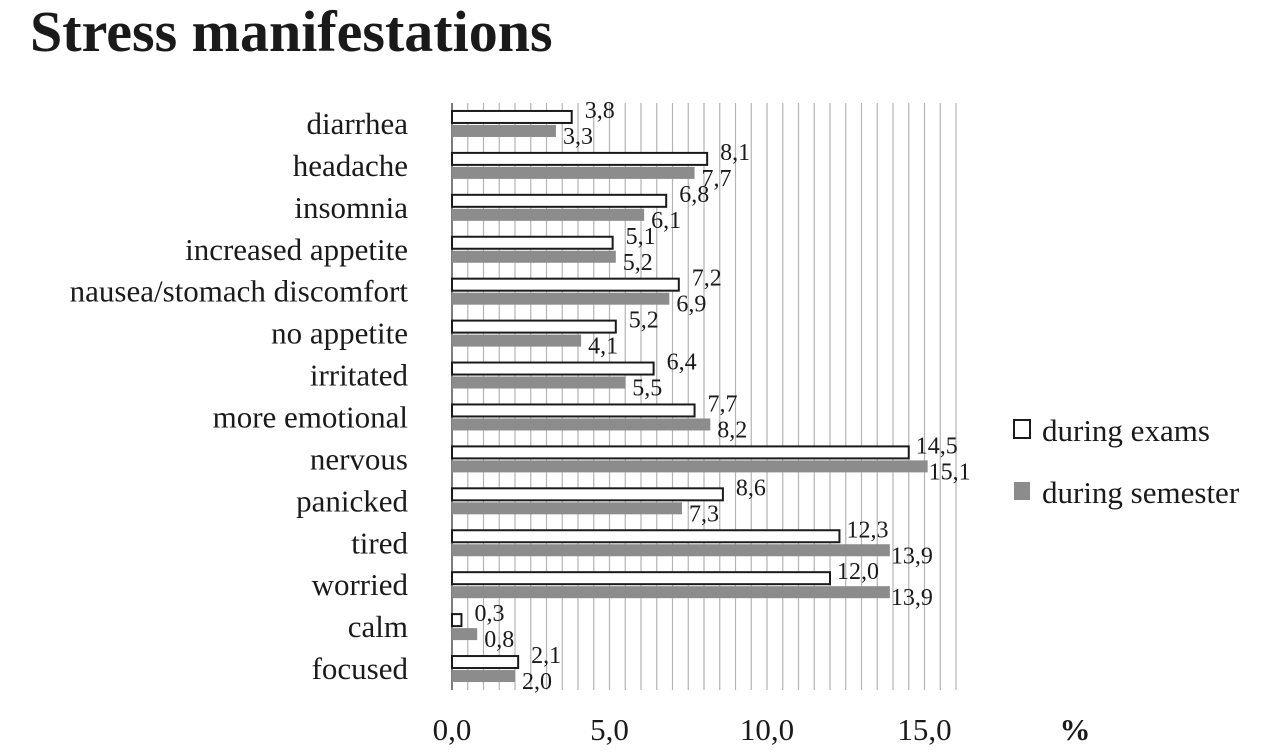  What do you see at coordinates (489, 614) in the screenshot?
I see `data-label: 0,3` at bounding box center [489, 614].